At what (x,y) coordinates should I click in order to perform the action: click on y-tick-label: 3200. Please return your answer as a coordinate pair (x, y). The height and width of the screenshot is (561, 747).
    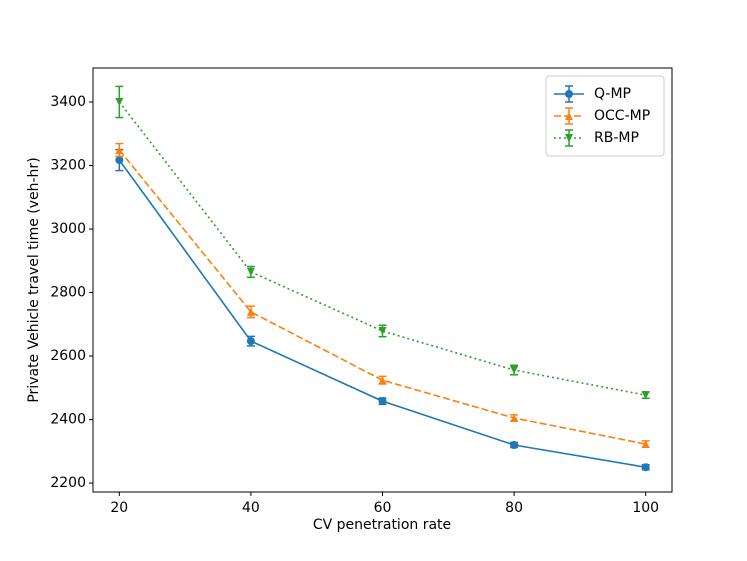
    Looking at the image, I should click on (68, 166).